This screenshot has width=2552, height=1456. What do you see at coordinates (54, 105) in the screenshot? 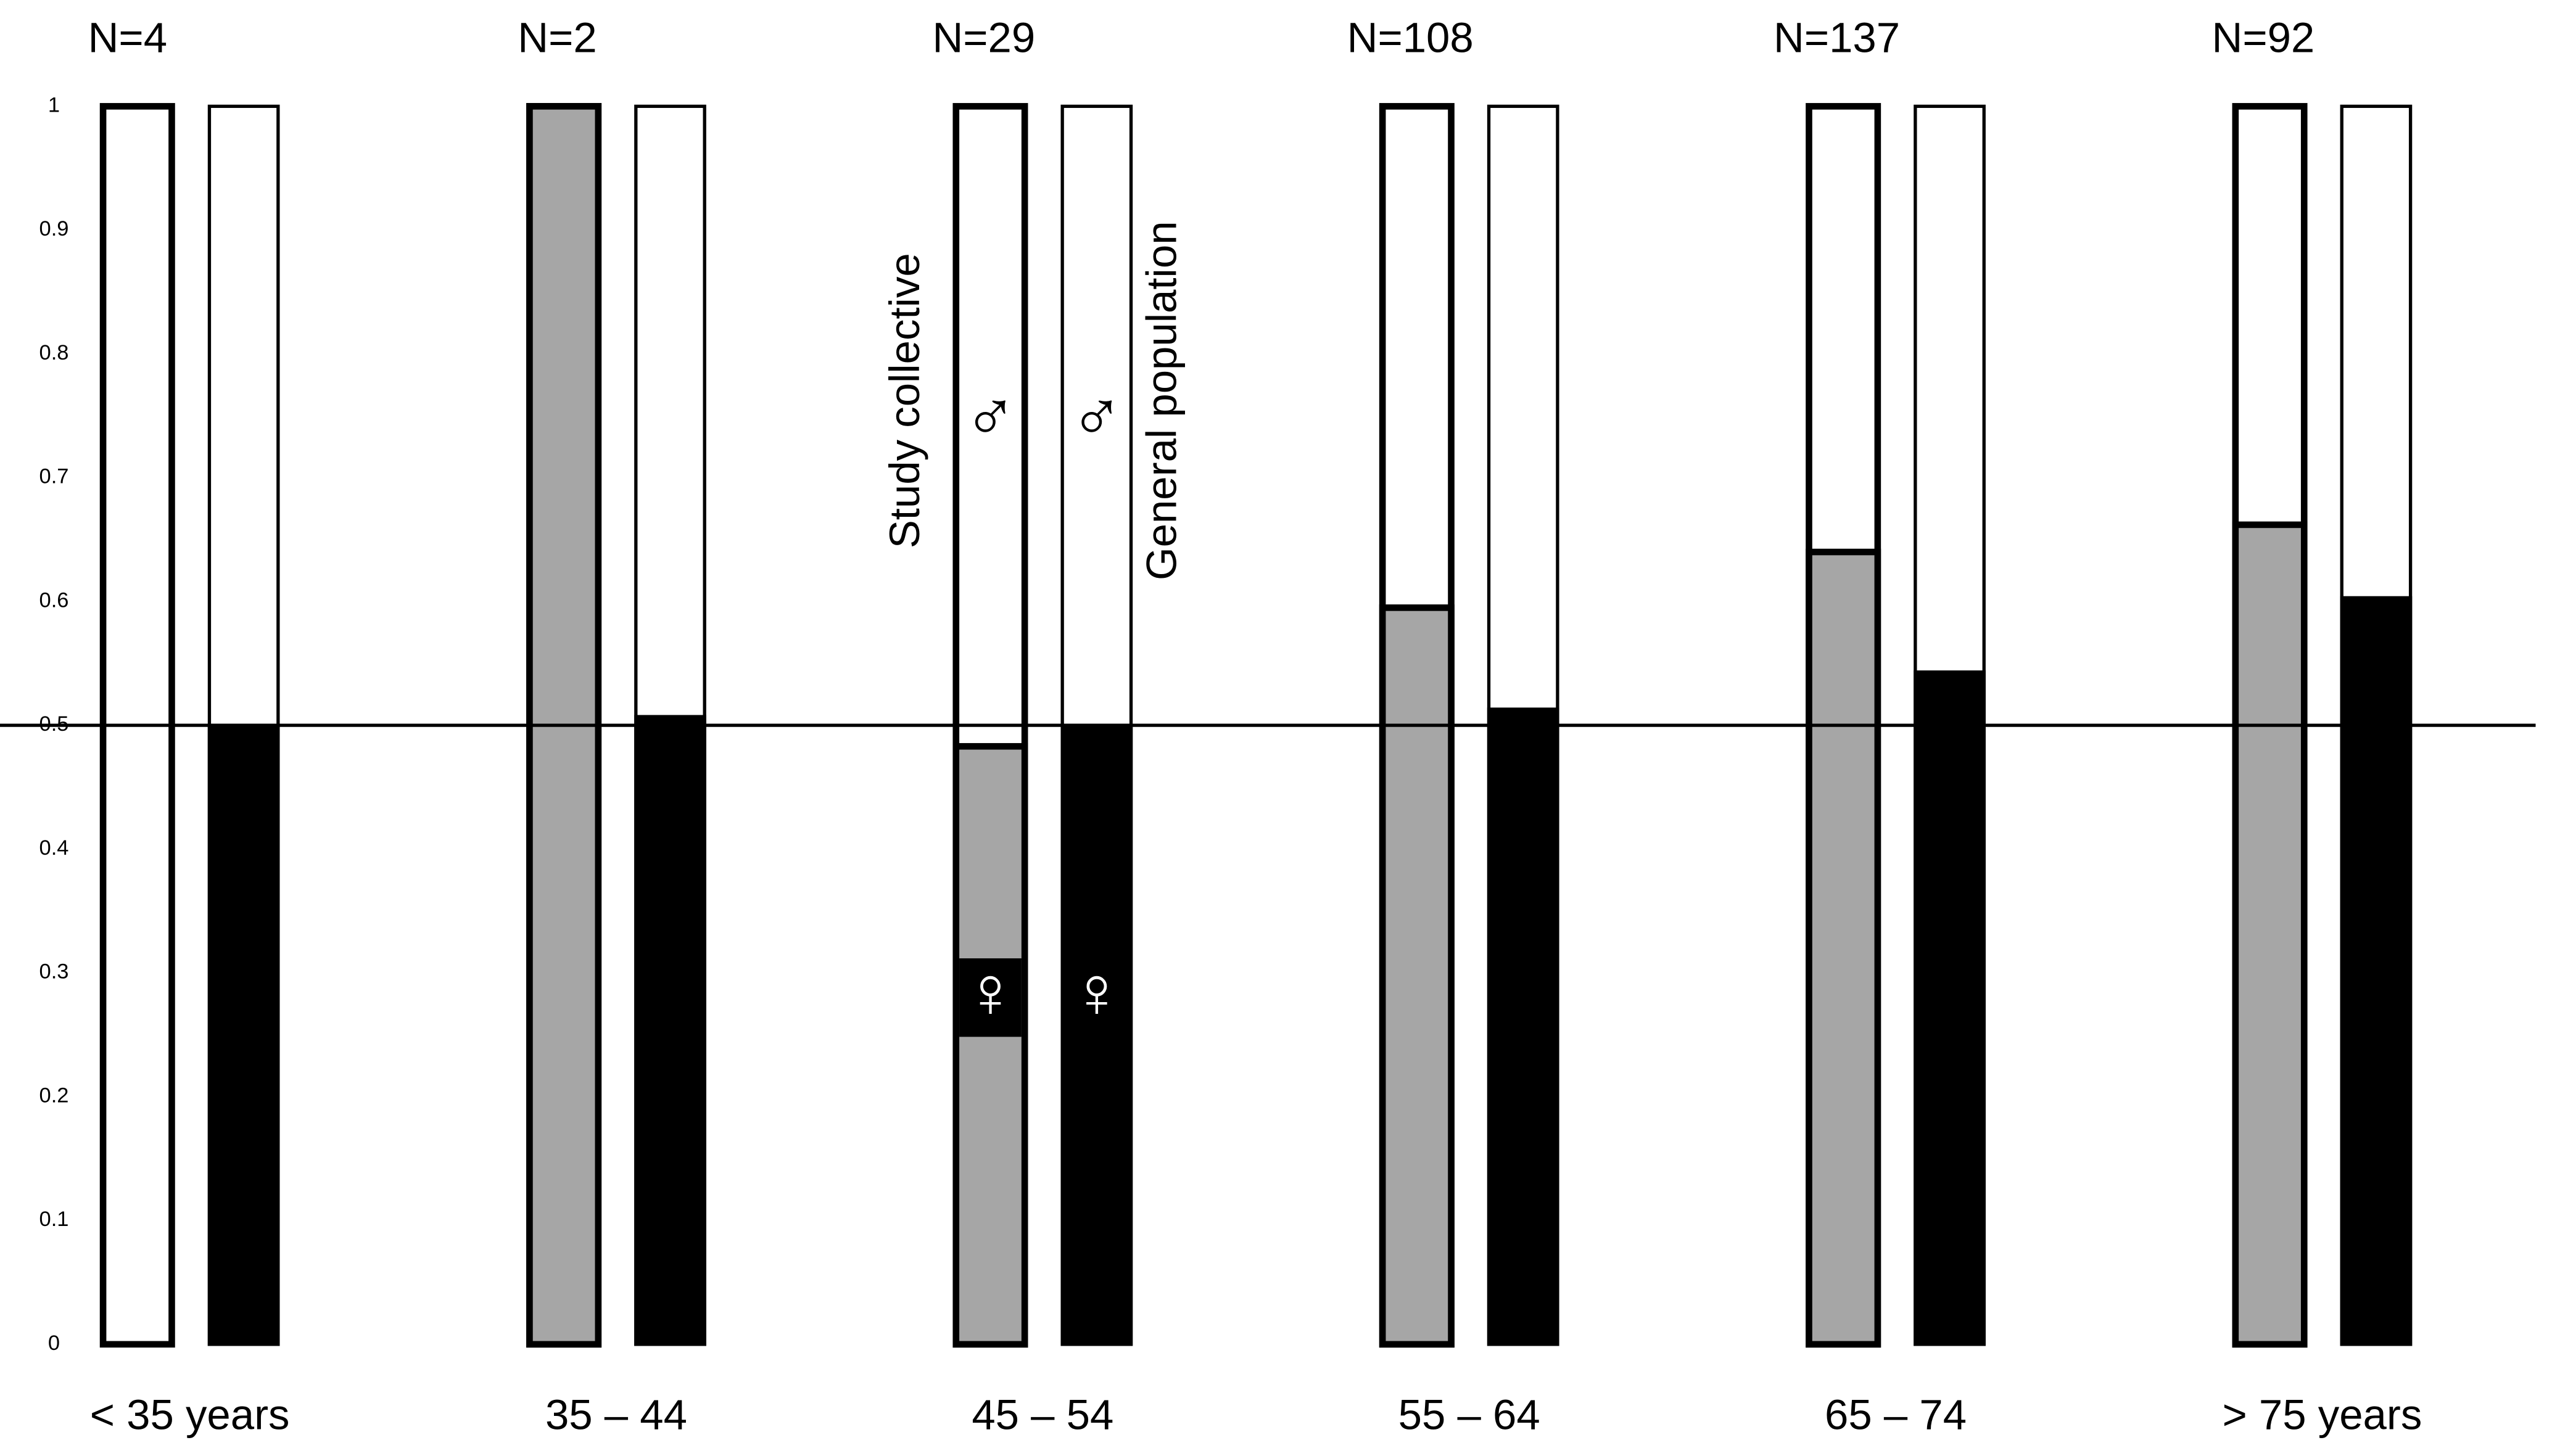
I see `y-tick-label: 1` at bounding box center [54, 105].